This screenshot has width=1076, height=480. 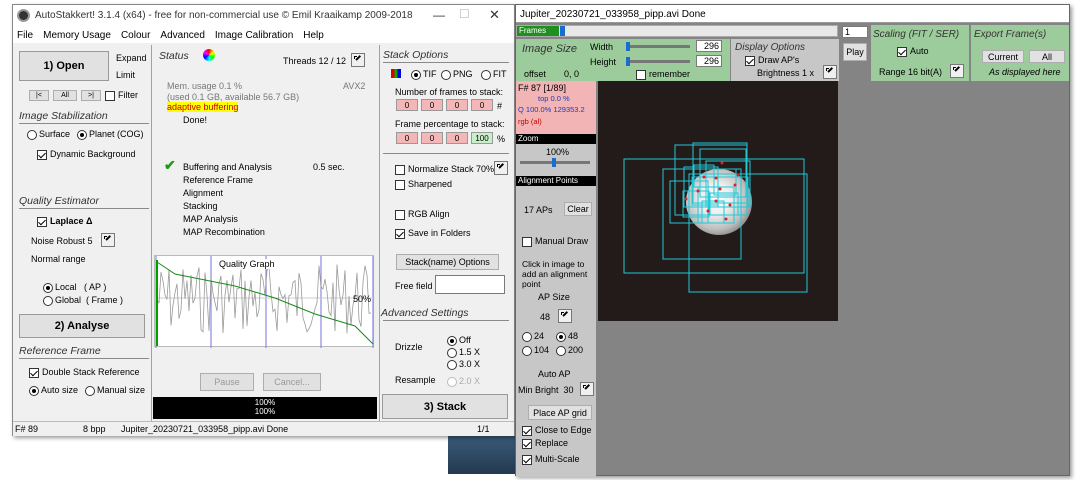 What do you see at coordinates (501, 168) in the screenshot?
I see `normalize-stepper` at bounding box center [501, 168].